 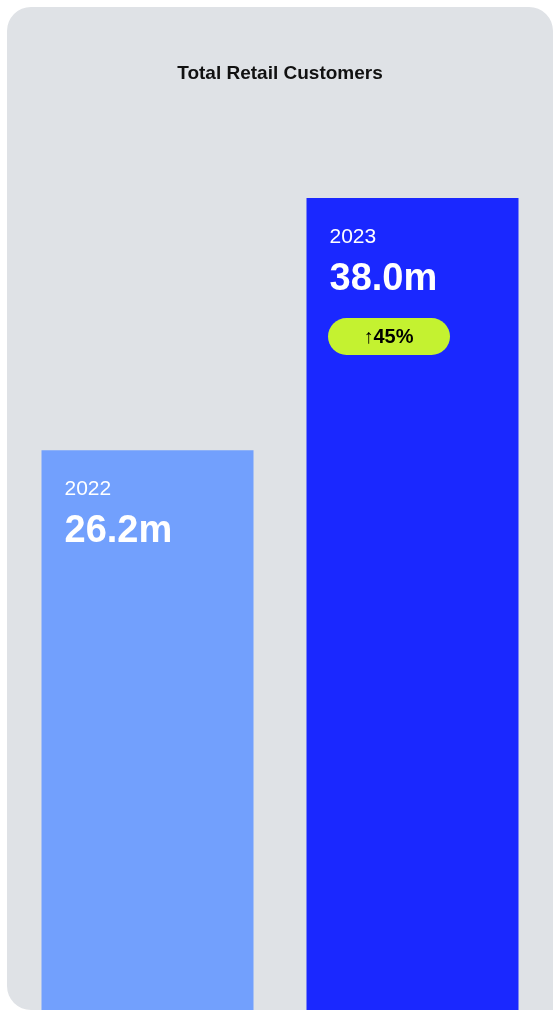 I want to click on pill-badge: ↑45%, so click(x=388, y=336).